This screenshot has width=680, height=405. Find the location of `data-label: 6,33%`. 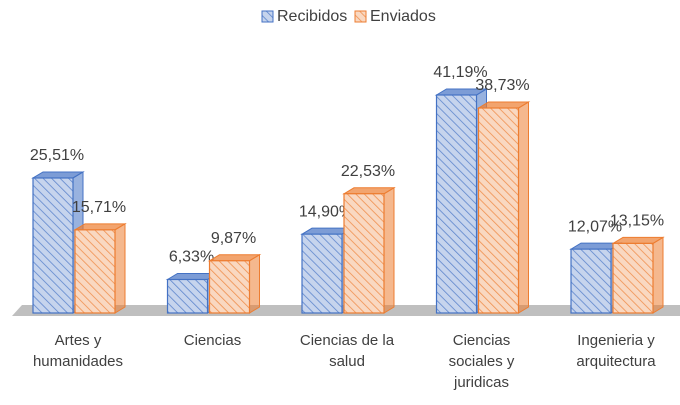

data-label: 6,33% is located at coordinates (191, 257).